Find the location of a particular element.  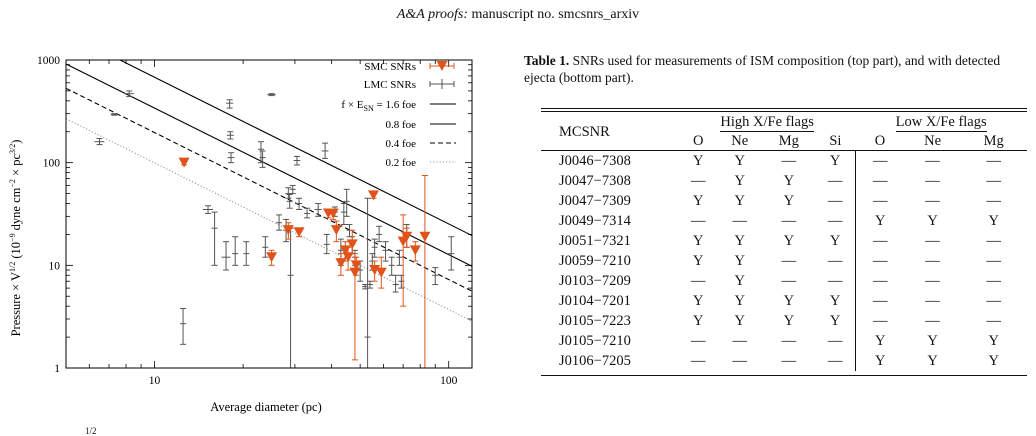

model-line-solid is located at coordinates (295, 148).